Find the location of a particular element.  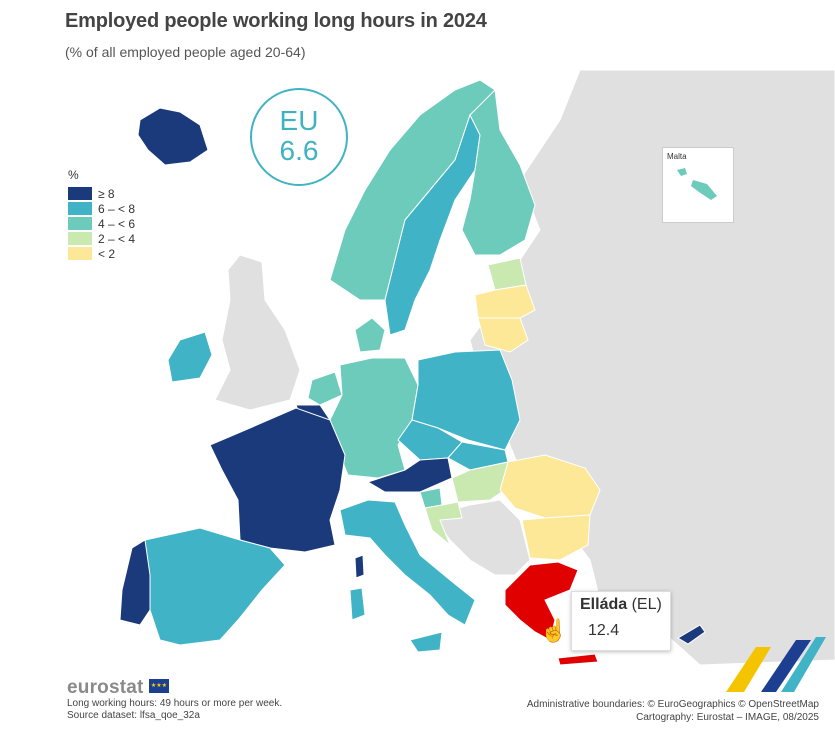

legend-item: 6 – < 8 is located at coordinates (101, 208).